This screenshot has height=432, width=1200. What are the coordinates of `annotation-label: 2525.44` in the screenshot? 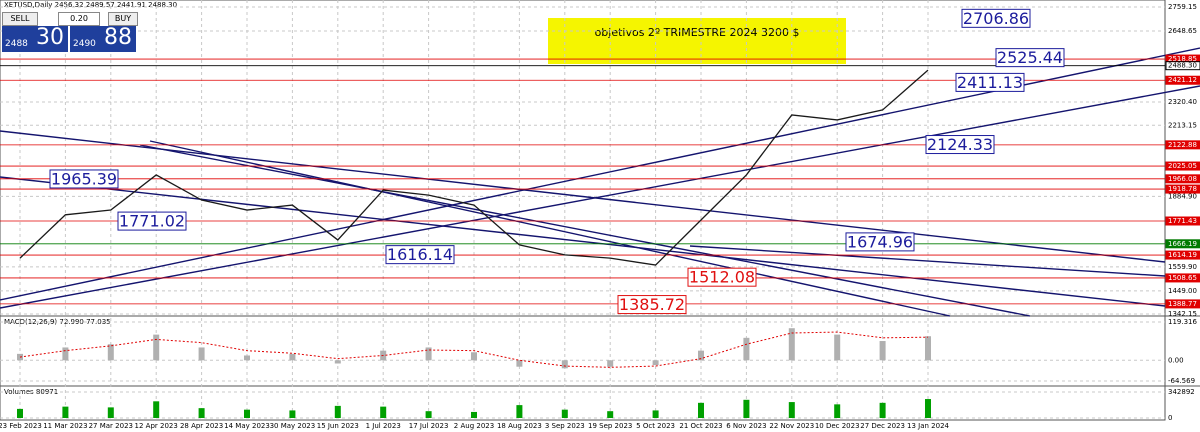 It's located at (1030, 57).